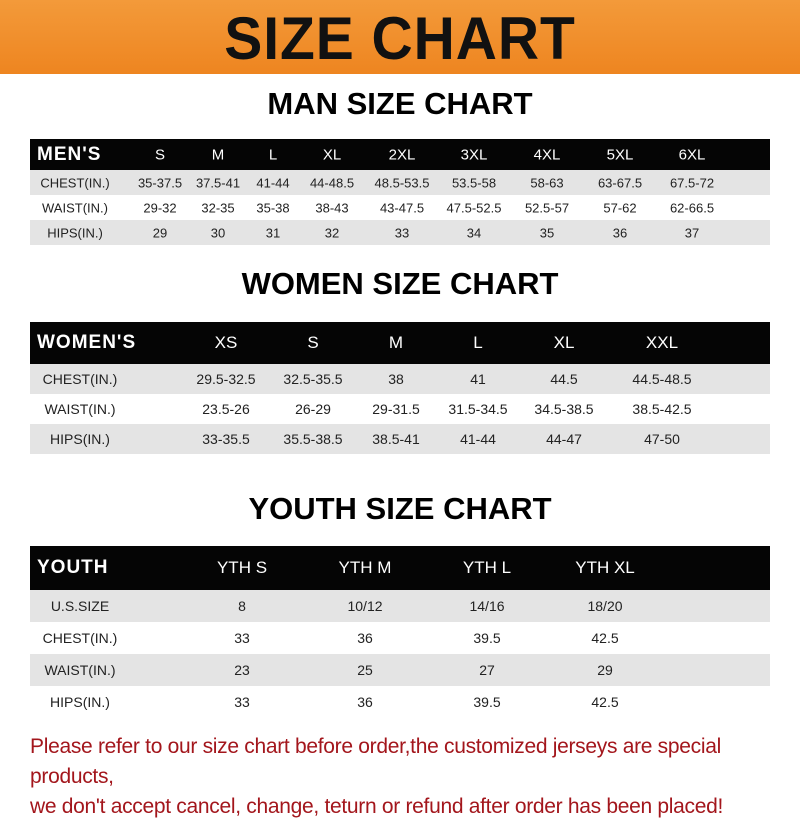 The width and height of the screenshot is (800, 822). I want to click on table-cell: 8, so click(242, 606).